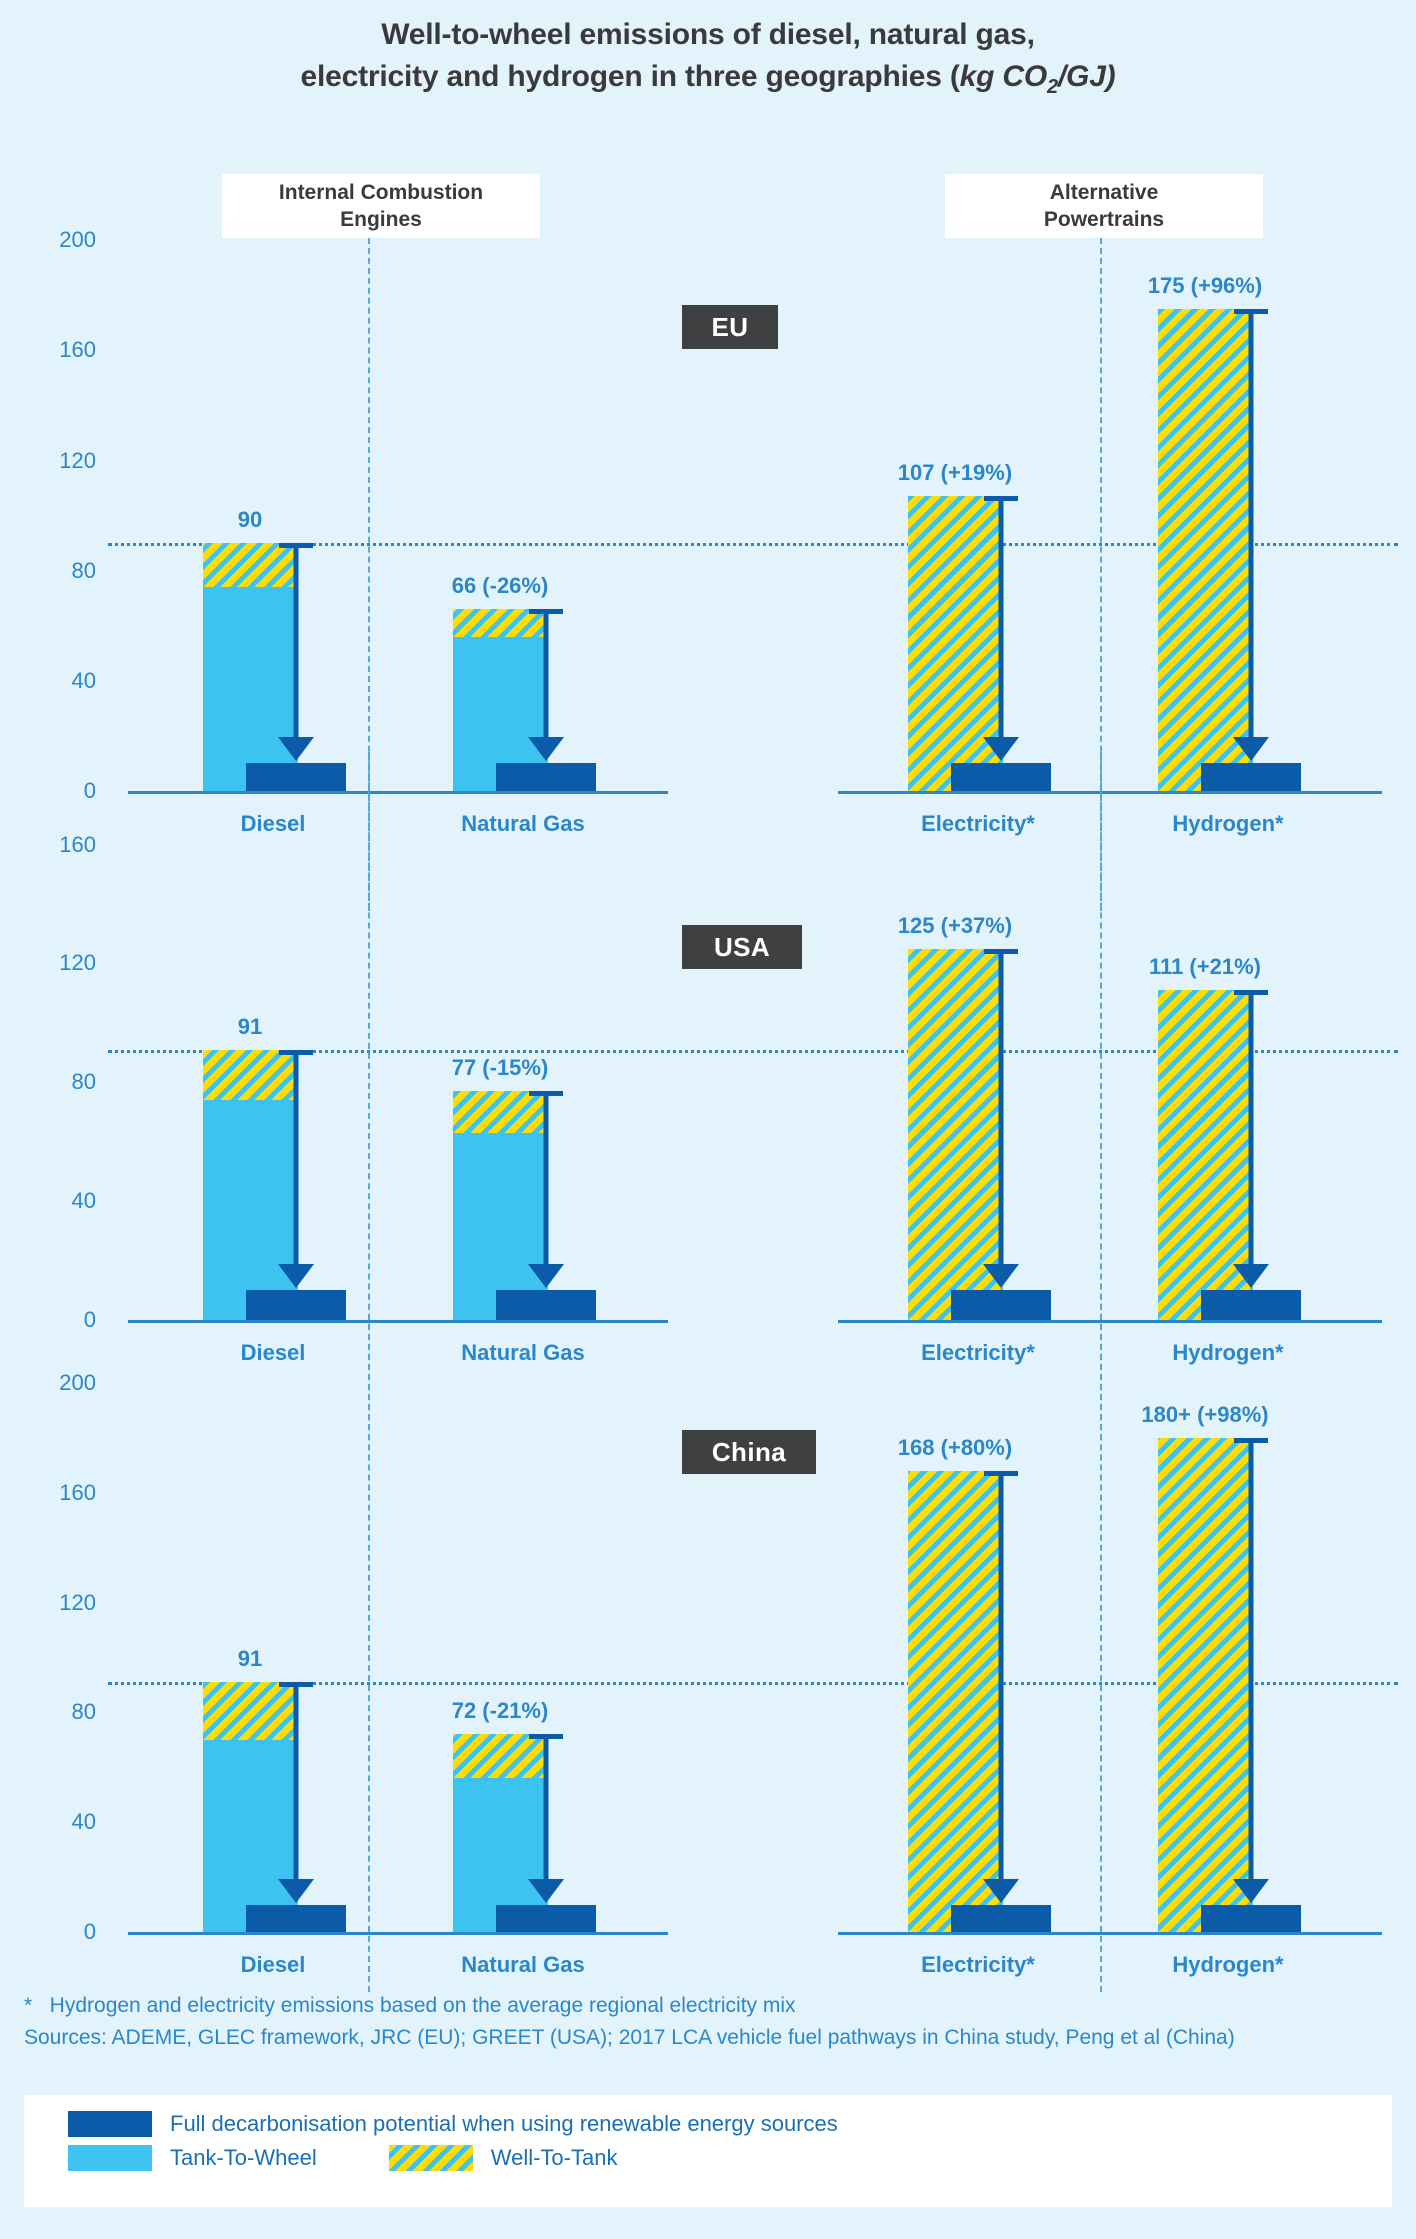 This screenshot has width=1416, height=2239. I want to click on value-label-eu-hydrogen-: 175 (+96%), so click(1205, 286).